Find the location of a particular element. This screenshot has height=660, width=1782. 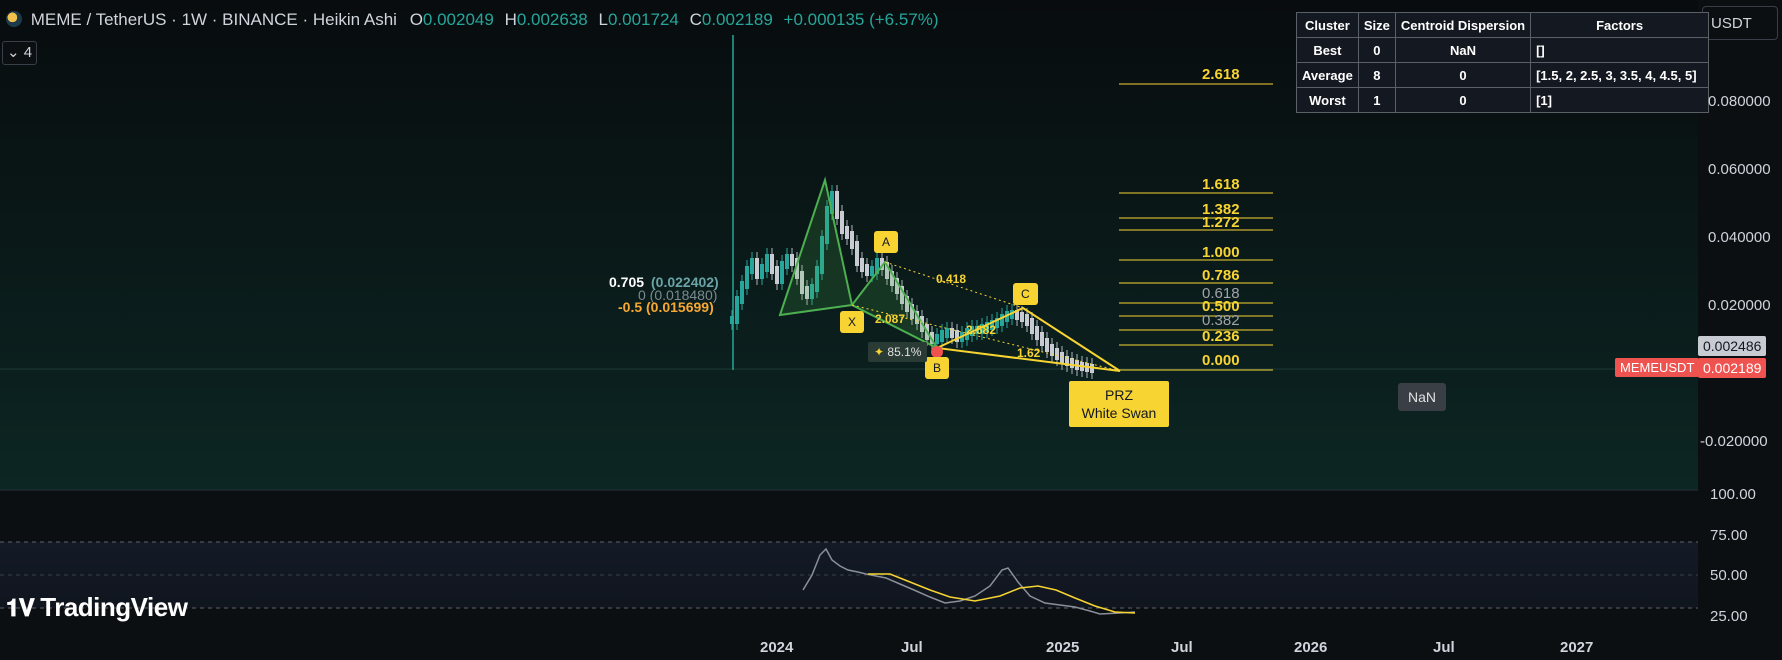

currency-selector: USDT is located at coordinates (1740, 23).